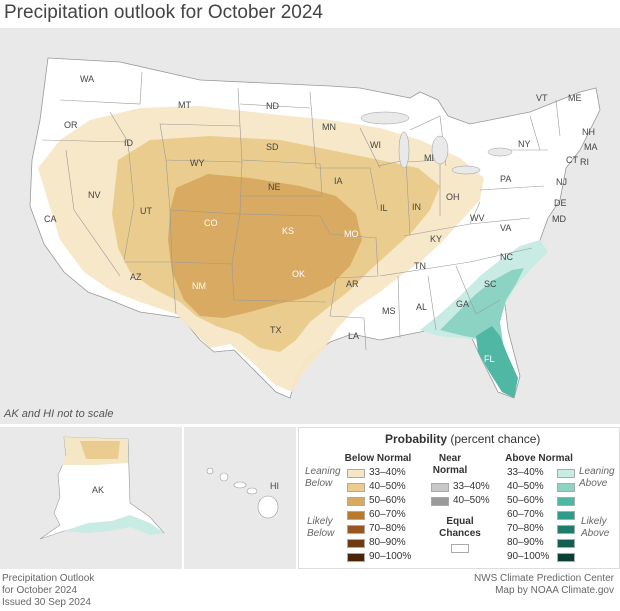  What do you see at coordinates (390, 556) in the screenshot?
I see `below-normal-range-label: 90–100%` at bounding box center [390, 556].